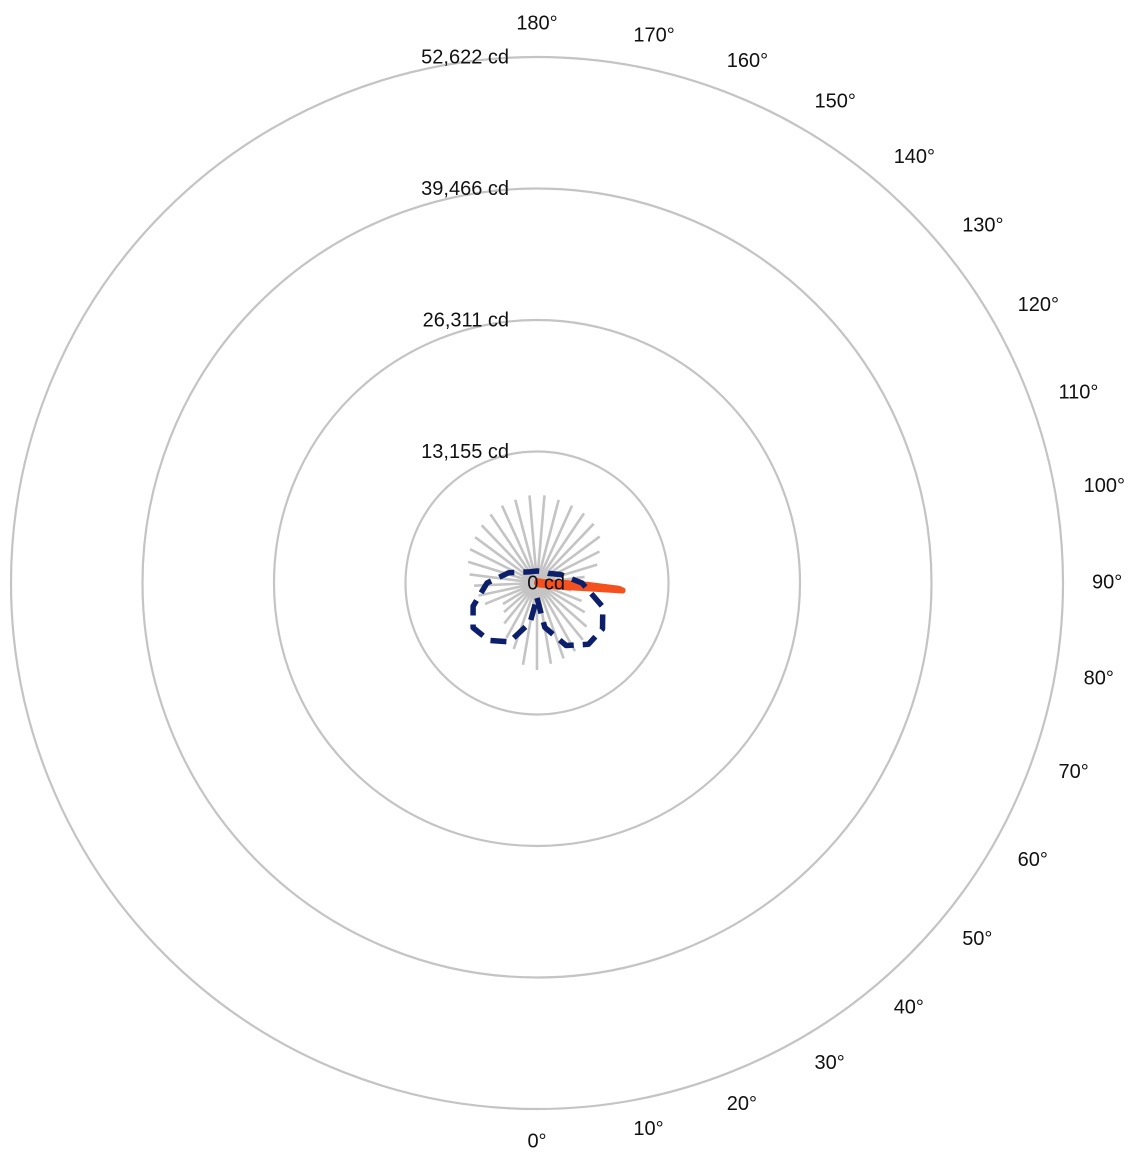  I want to click on radial-tick-label: 52,622 cd, so click(465, 57).